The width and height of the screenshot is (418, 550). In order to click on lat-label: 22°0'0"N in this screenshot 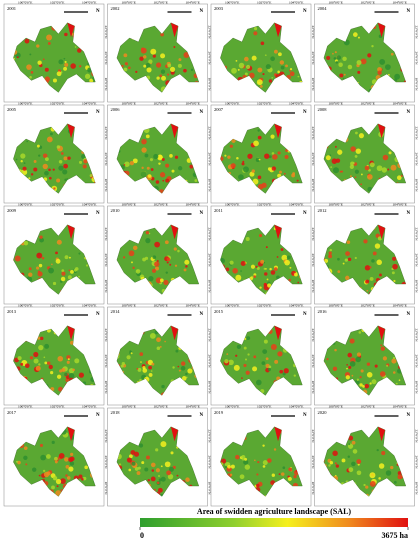, I will do `click(416, 436)`.